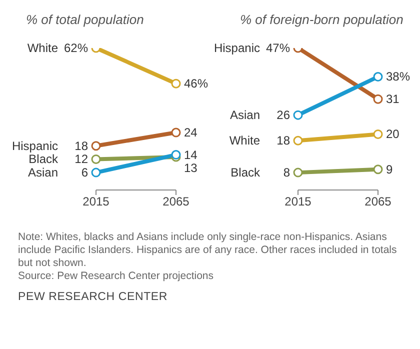 The height and width of the screenshot is (349, 420). What do you see at coordinates (76, 48) in the screenshot?
I see `data-label: 62%` at bounding box center [76, 48].